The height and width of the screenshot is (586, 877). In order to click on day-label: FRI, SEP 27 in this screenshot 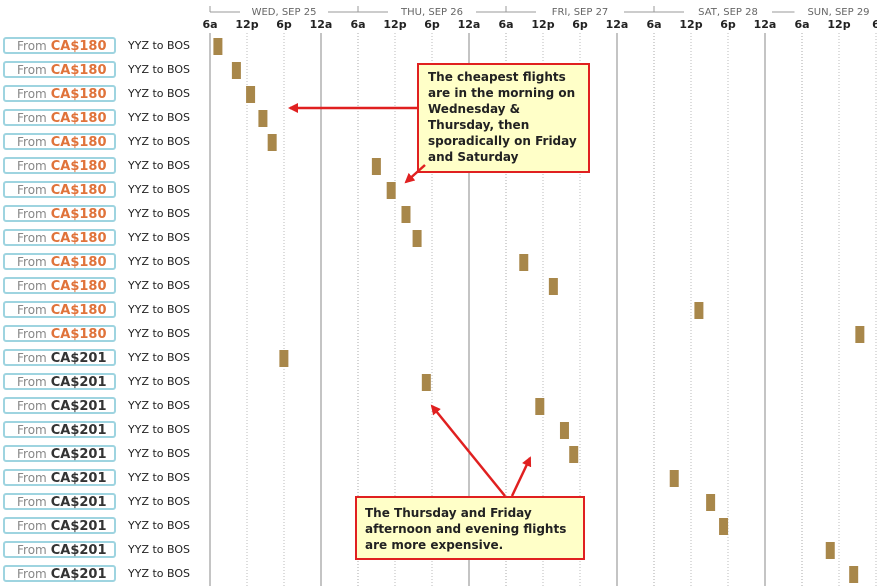, I will do `click(580, 12)`.